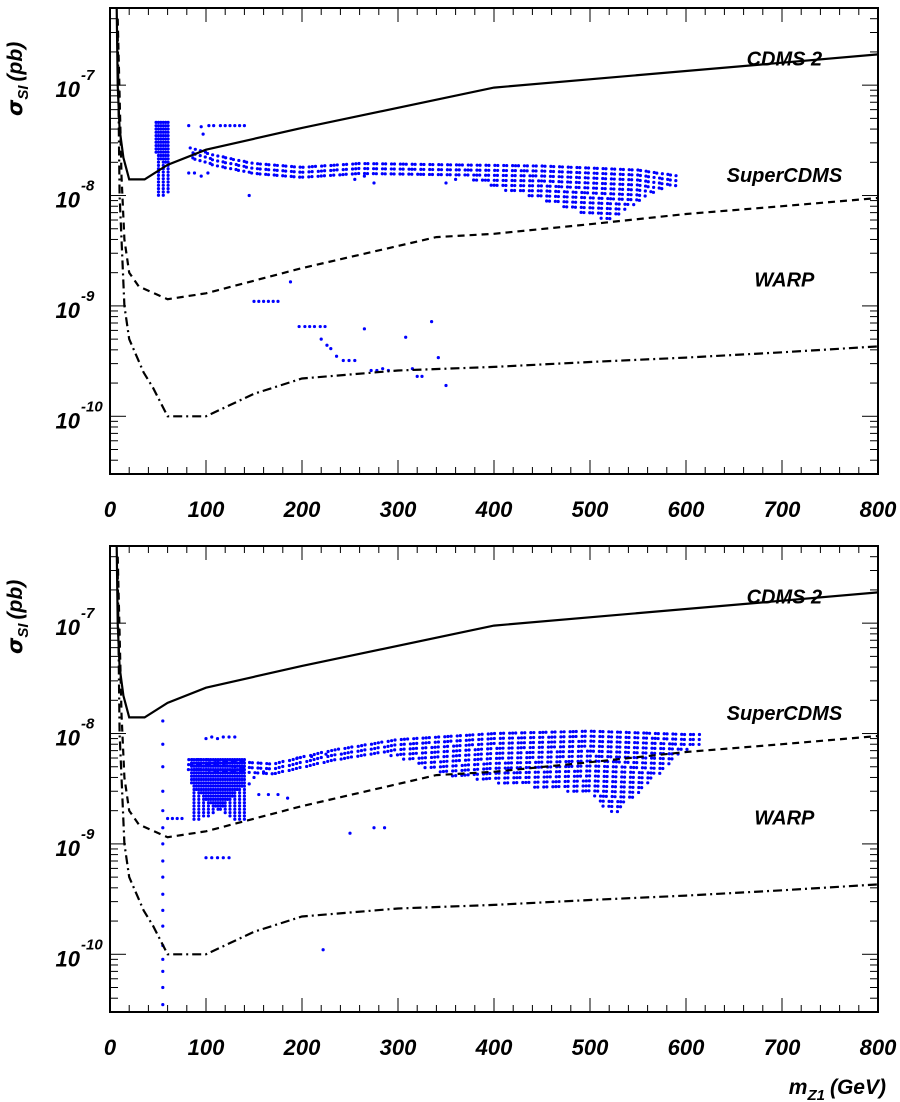 The image size is (900, 1102). What do you see at coordinates (68, 958) in the screenshot?
I see `y-tick-label: 10` at bounding box center [68, 958].